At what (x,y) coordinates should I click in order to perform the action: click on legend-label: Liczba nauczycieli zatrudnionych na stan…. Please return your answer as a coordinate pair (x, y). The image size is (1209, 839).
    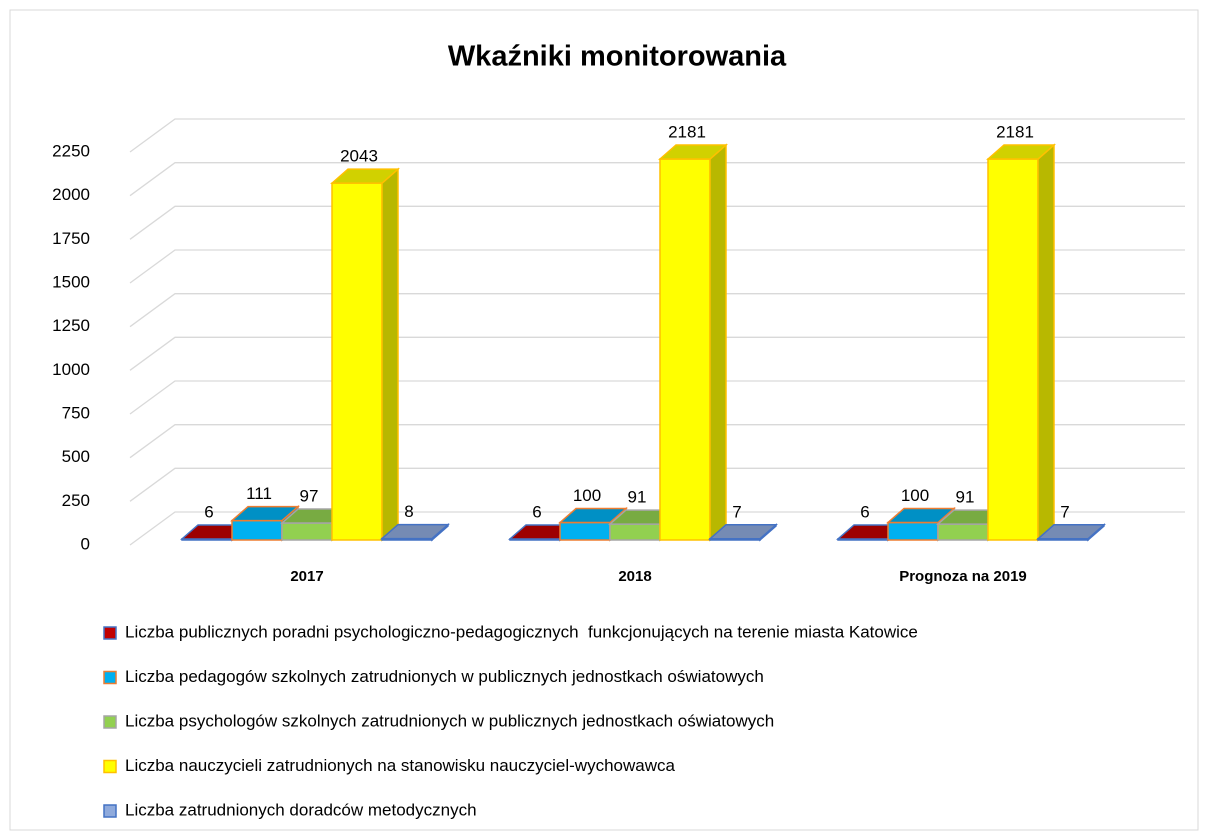
    Looking at the image, I should click on (400, 765).